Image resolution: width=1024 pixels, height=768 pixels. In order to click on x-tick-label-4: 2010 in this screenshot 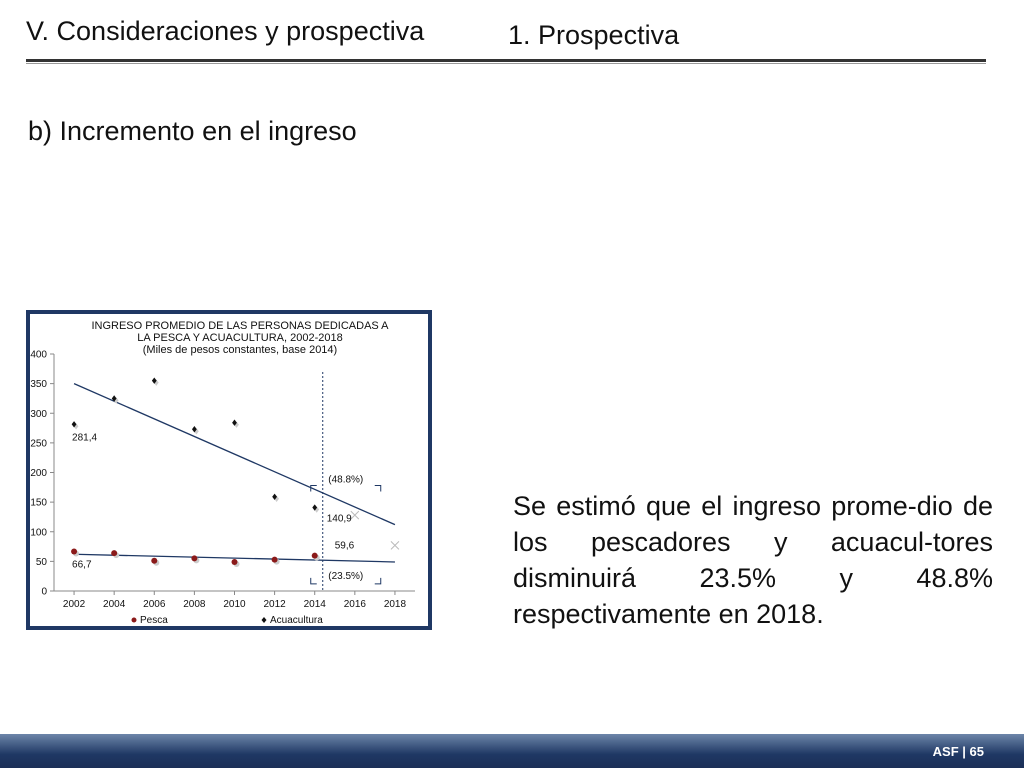, I will do `click(234, 604)`.